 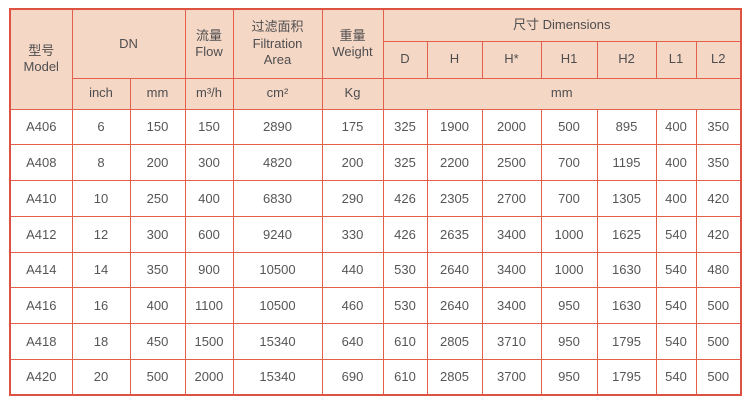 I want to click on cell-flow: 300, so click(x=209, y=162).